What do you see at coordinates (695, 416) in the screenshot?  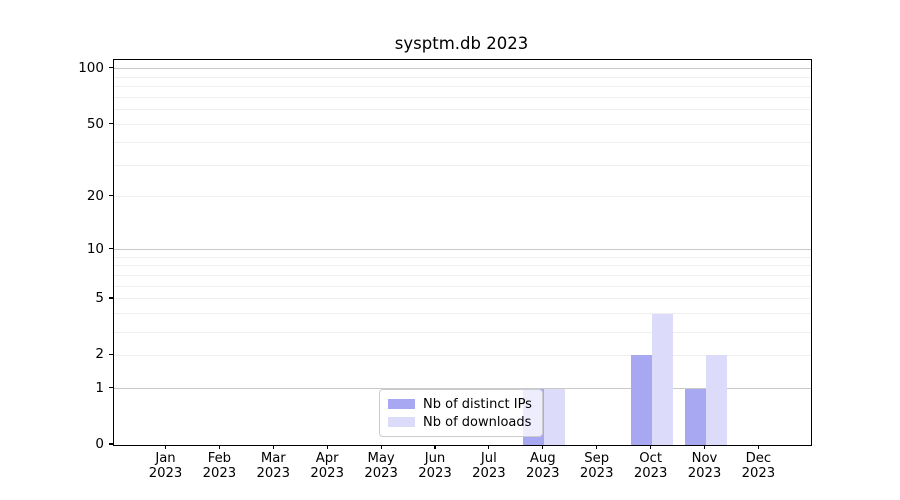 I see `bar-nb-of-distinct-ips-nov-2023` at bounding box center [695, 416].